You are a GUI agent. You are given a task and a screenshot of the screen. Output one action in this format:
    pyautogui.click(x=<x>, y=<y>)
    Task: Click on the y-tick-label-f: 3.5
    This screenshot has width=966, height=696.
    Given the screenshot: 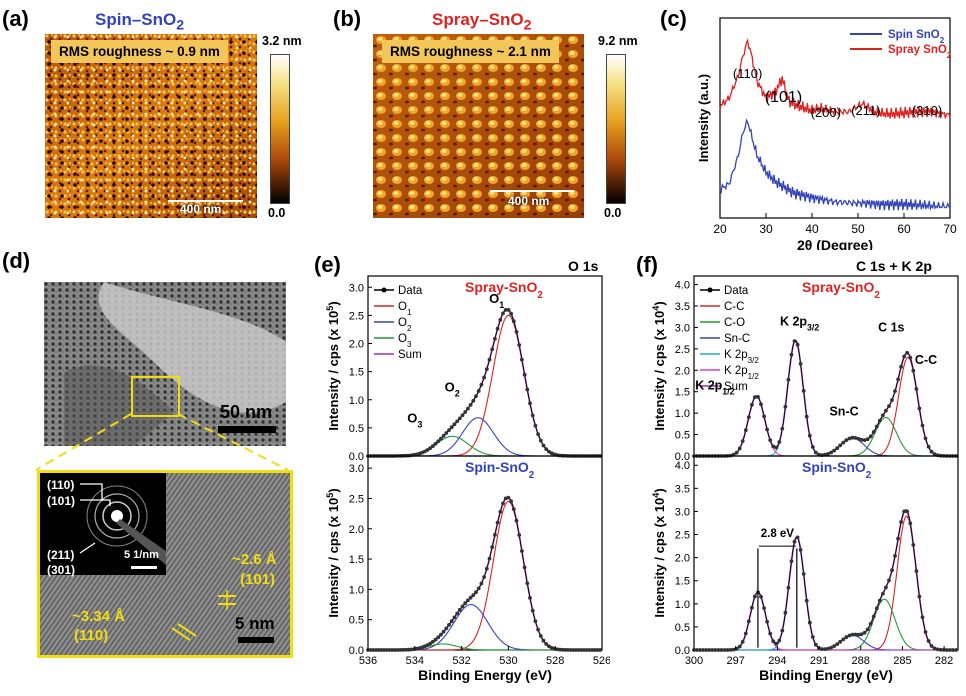 What is the action you would take?
    pyautogui.click(x=682, y=307)
    